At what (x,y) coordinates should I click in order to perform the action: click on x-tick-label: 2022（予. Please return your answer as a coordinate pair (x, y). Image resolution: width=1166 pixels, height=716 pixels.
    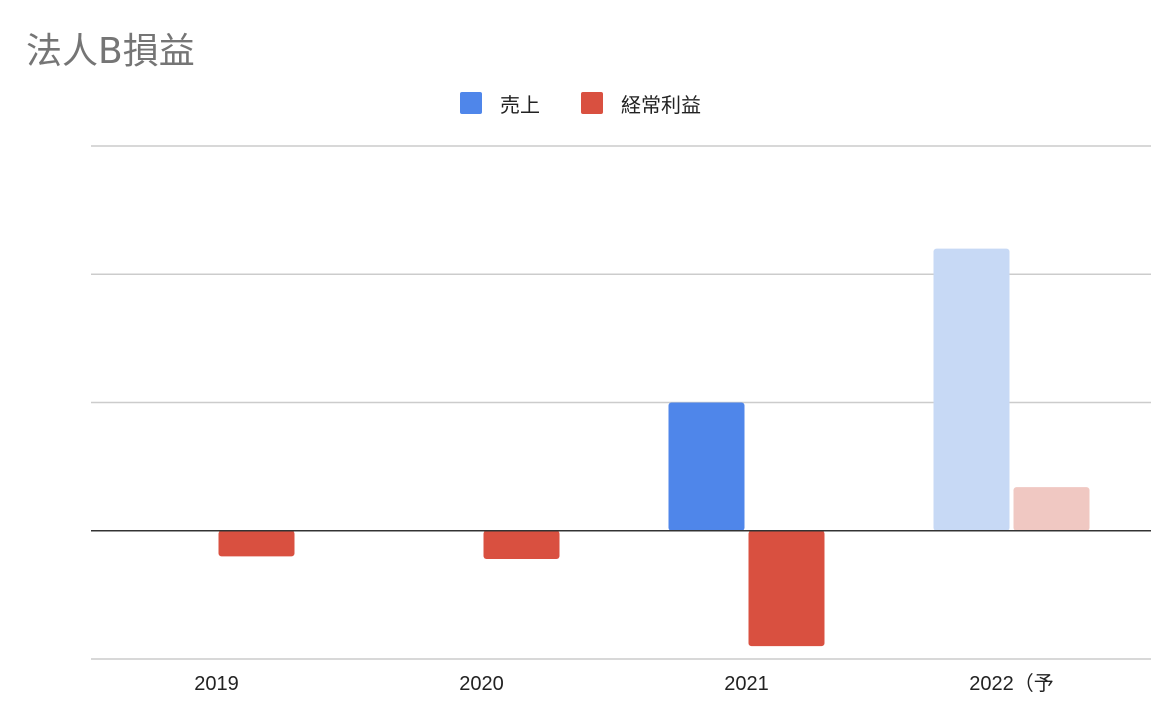
    Looking at the image, I should click on (1011, 683).